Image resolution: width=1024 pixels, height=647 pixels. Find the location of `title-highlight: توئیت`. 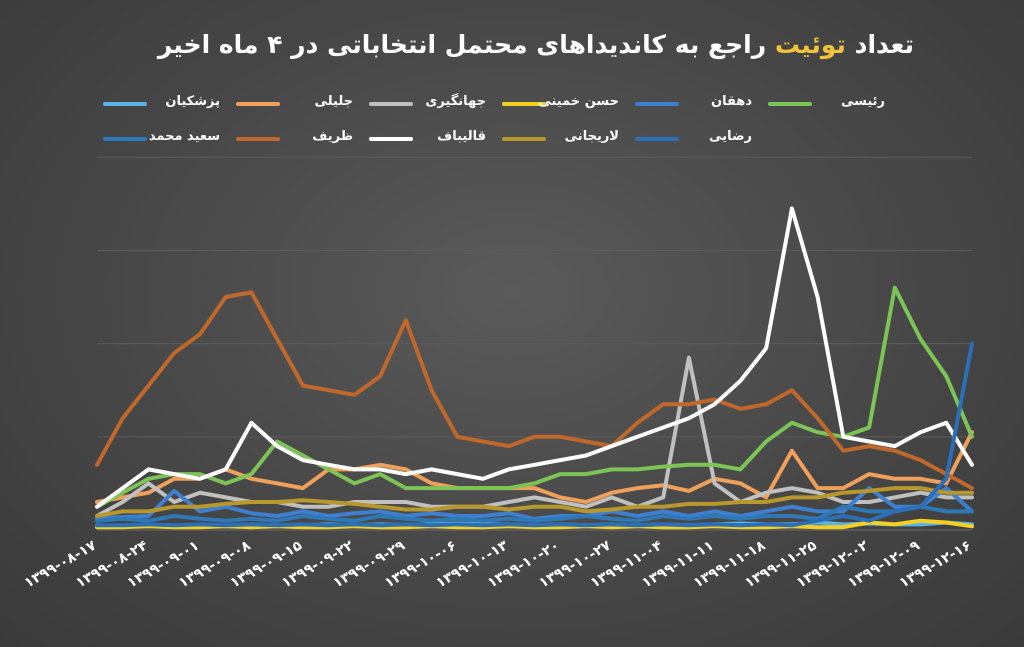

title-highlight: توئیت is located at coordinates (810, 44).